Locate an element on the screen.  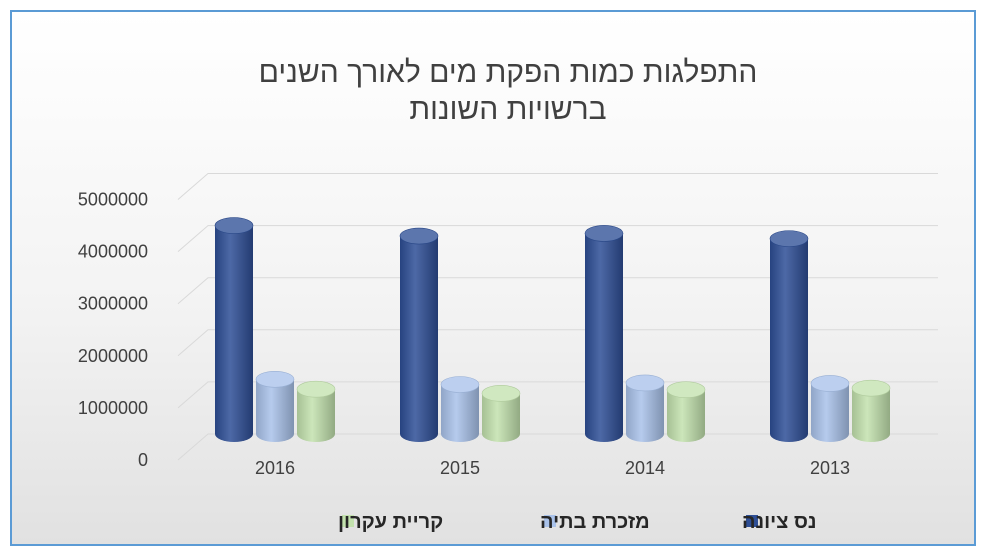
y-tick-label: 5000000 is located at coordinates (113, 200).